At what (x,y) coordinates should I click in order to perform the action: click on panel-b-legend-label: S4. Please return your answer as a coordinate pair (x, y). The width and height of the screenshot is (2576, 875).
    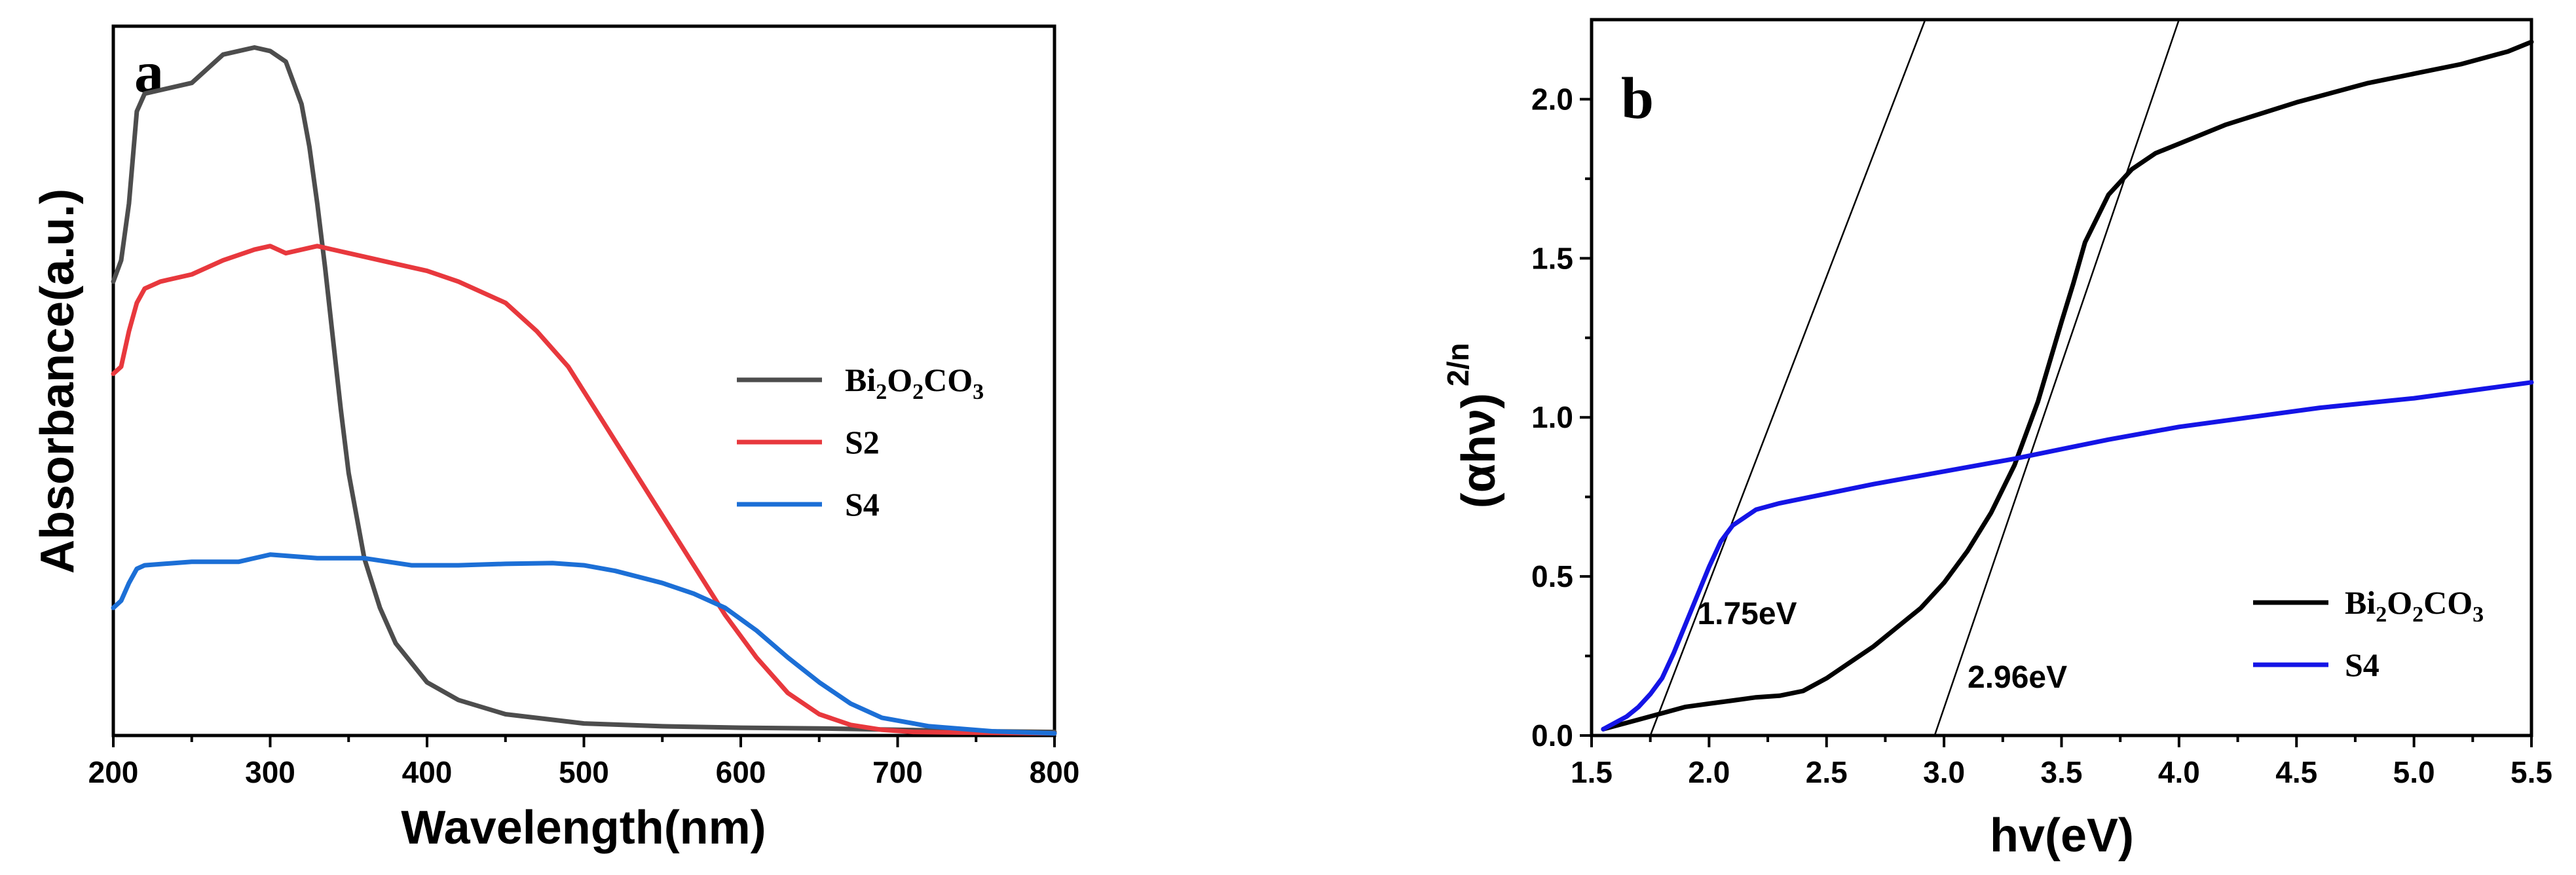
    Looking at the image, I should click on (2362, 664).